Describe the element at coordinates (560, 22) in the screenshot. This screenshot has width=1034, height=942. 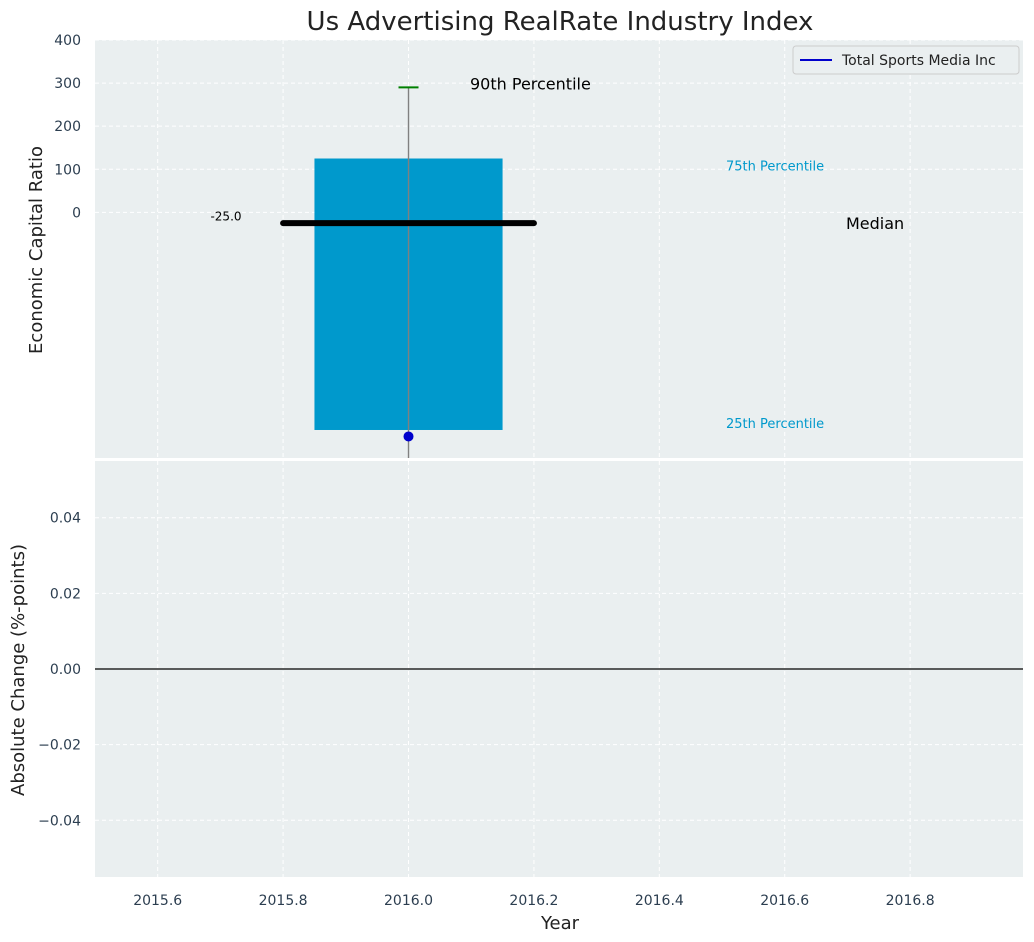
I see `chart-title: Us Advertising RealRate Industry Index` at that location.